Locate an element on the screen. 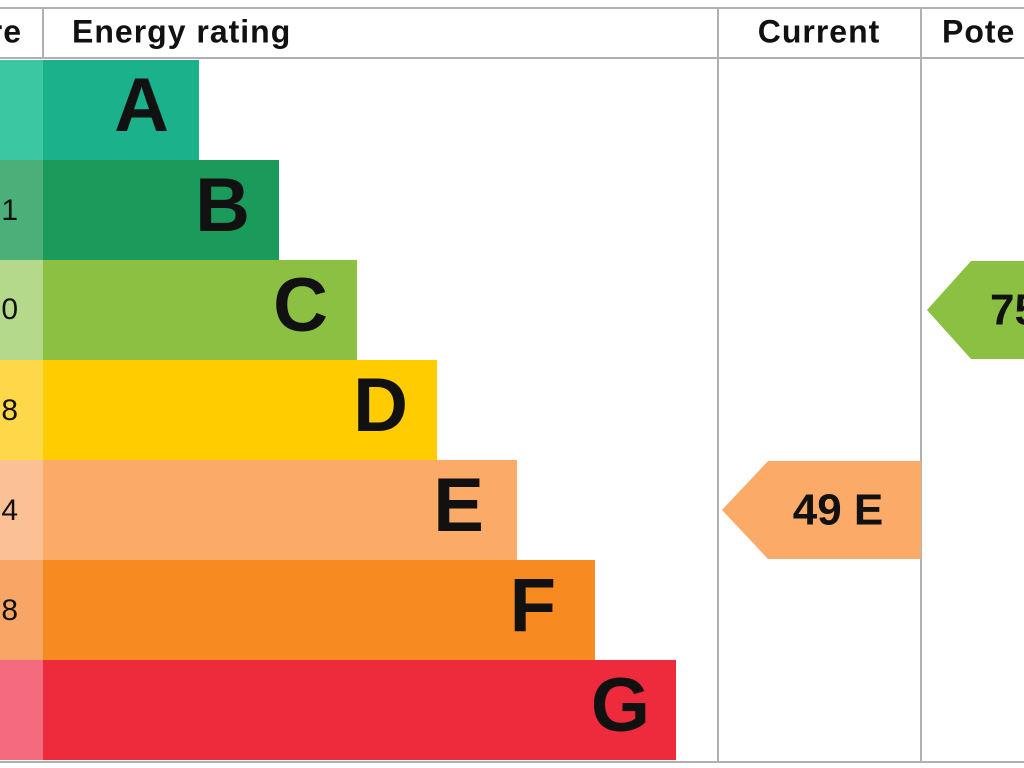 This screenshot has width=1024, height=768. rating-header: Energy rating is located at coordinates (181, 31).